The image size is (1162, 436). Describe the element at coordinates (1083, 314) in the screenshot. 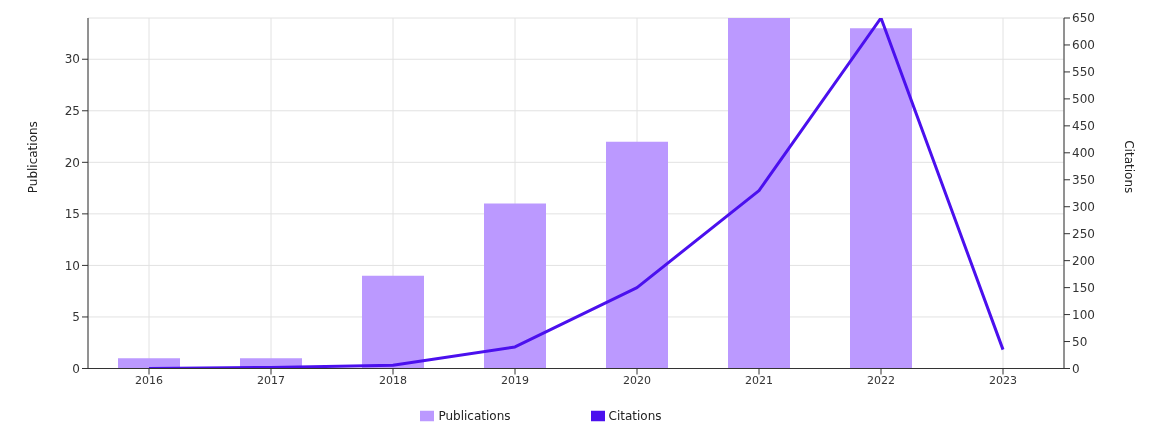

I see `y2-tick-label: 100` at that location.